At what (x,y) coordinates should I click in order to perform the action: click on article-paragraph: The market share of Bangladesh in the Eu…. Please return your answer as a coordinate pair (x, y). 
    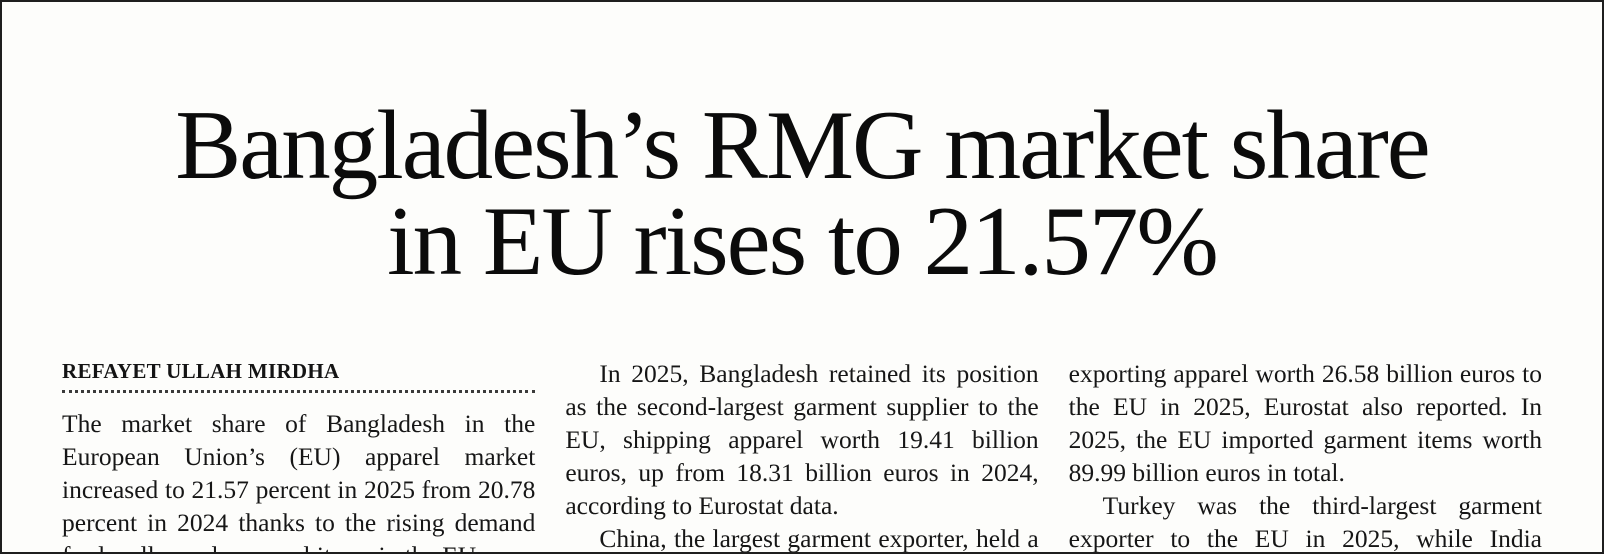
    Looking at the image, I should click on (299, 480).